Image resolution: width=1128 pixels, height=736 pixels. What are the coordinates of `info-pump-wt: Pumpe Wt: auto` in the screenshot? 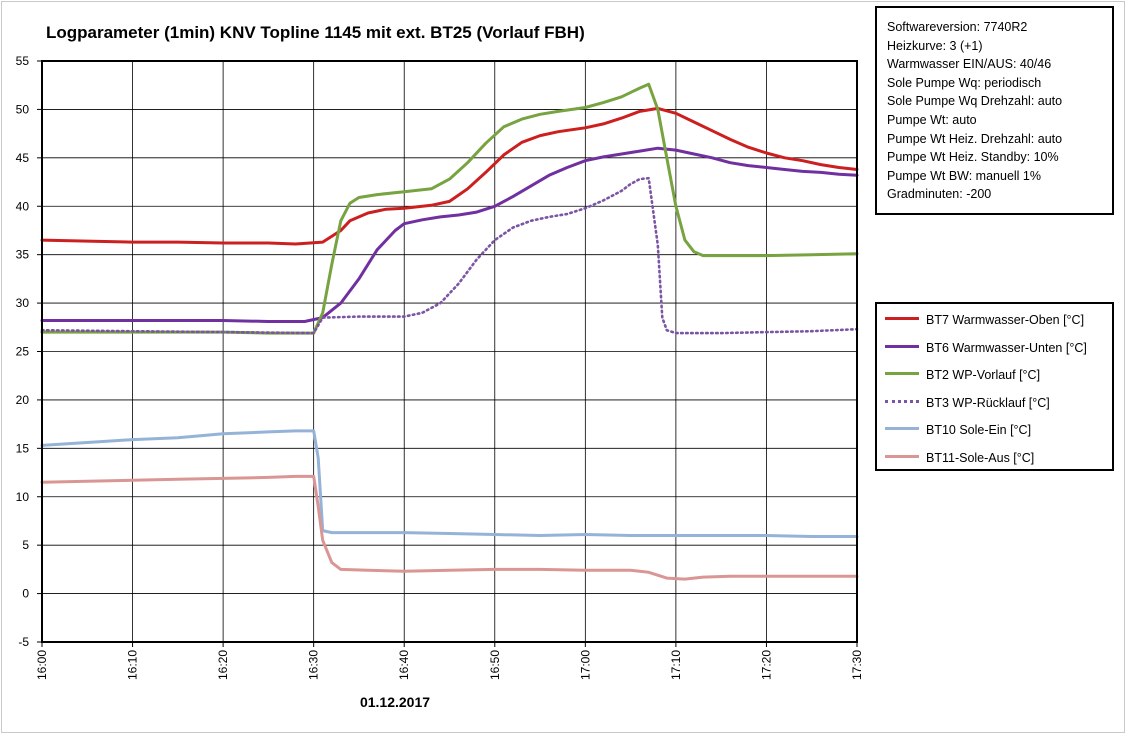 It's located at (932, 119).